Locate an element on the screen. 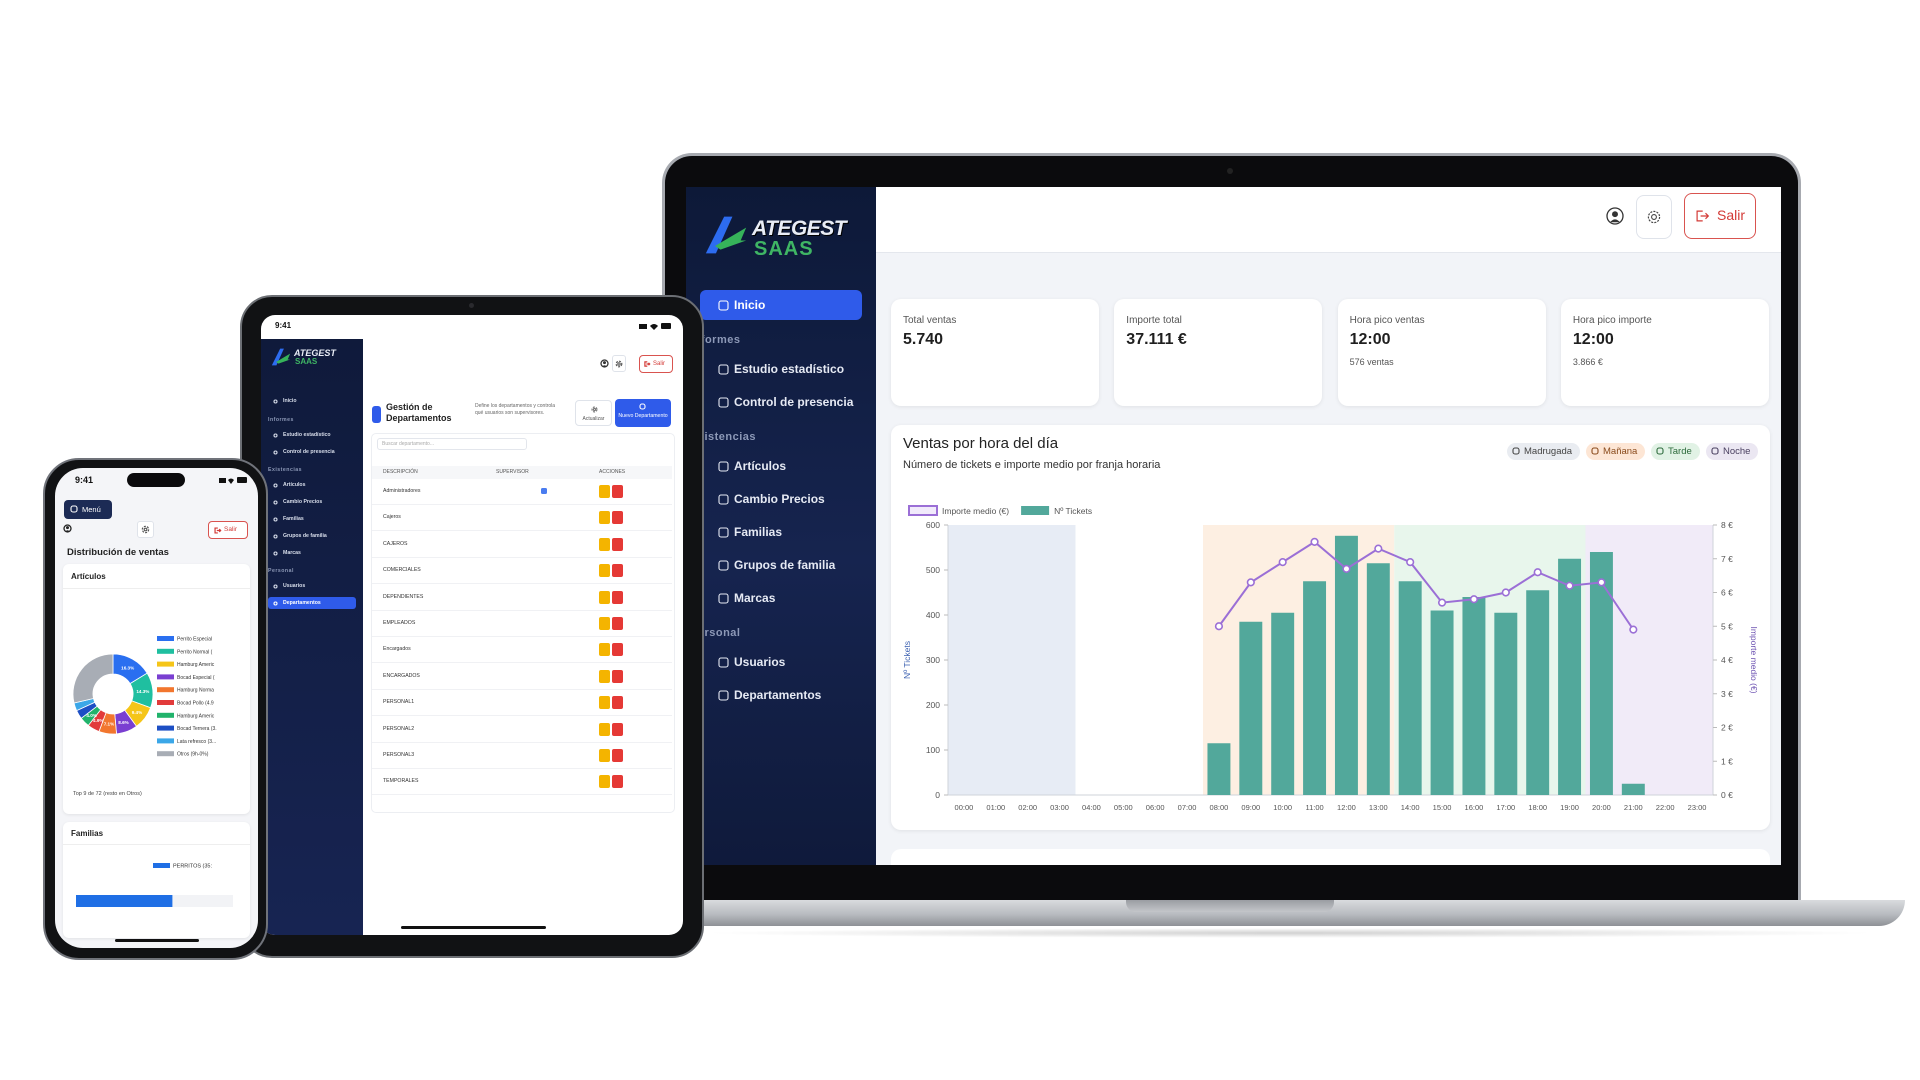 The height and width of the screenshot is (1080, 1920). bar-chart: PERRITOS (35: is located at coordinates (154, 885).